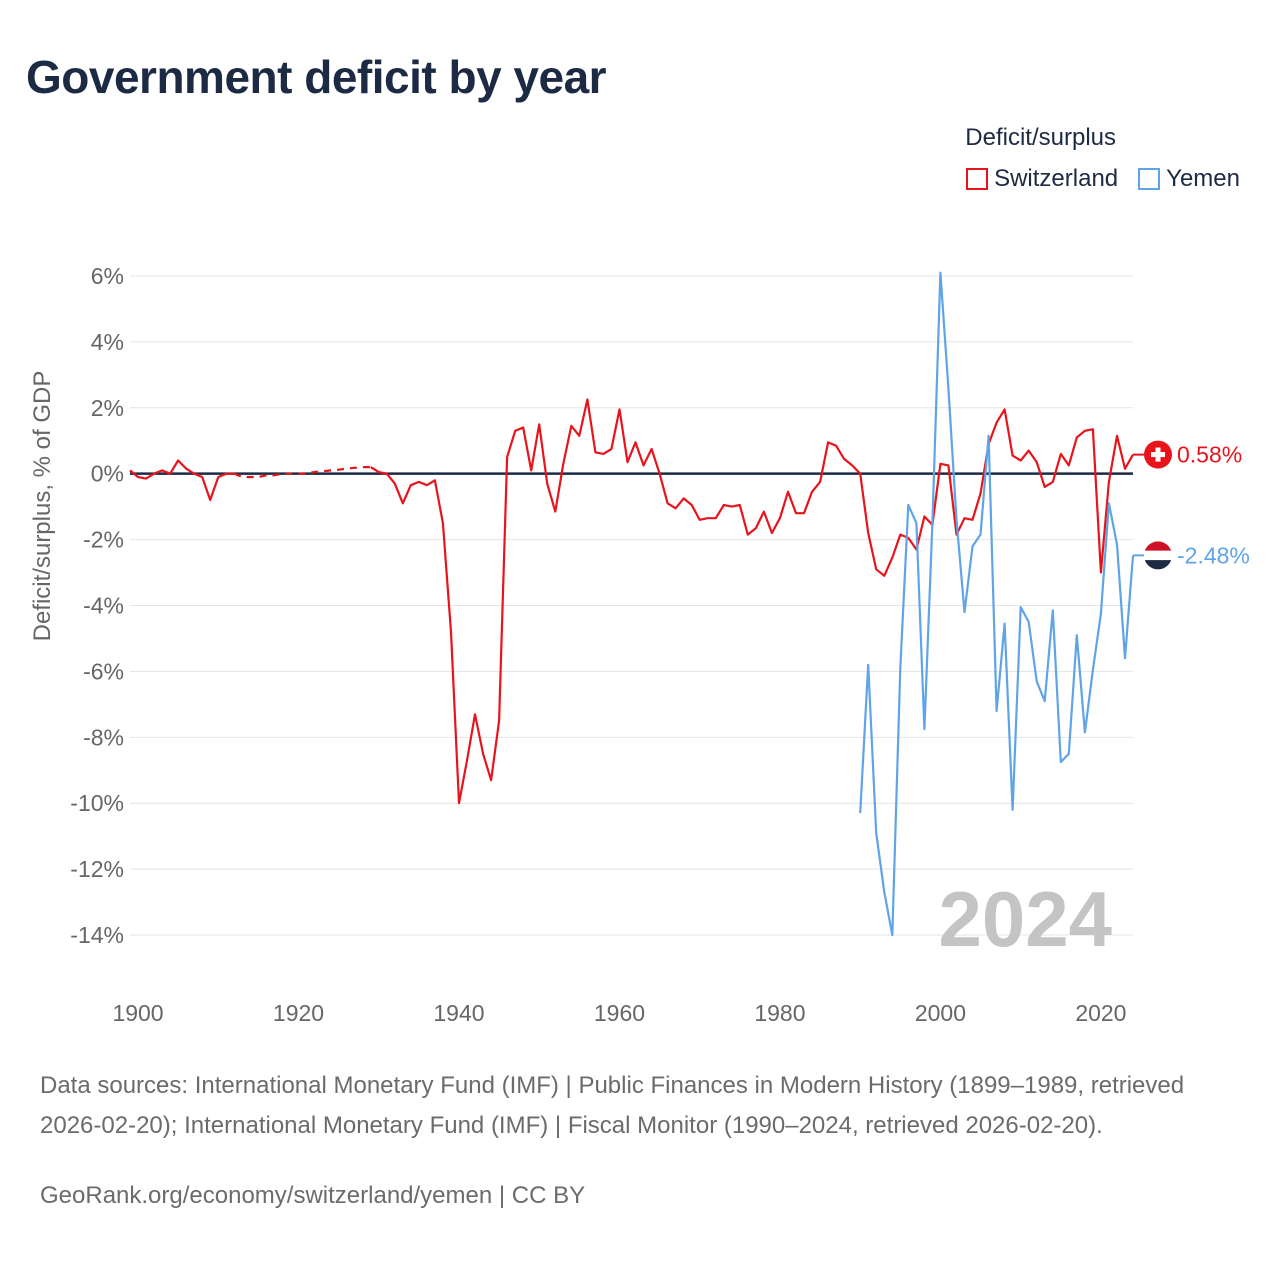 The height and width of the screenshot is (1280, 1280). What do you see at coordinates (1040, 137) in the screenshot?
I see `legend-title: Deficit/surplus` at bounding box center [1040, 137].